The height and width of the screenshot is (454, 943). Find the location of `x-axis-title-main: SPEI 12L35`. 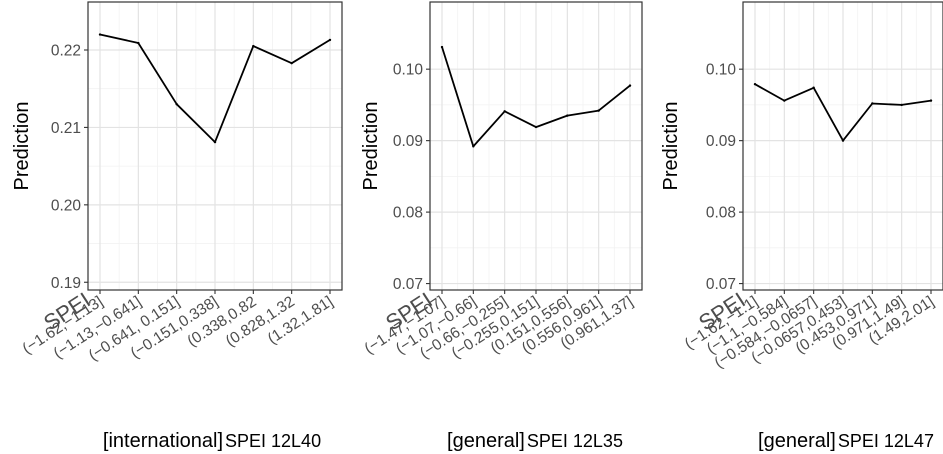

x-axis-title-main: SPEI 12L35 is located at coordinates (575, 441).